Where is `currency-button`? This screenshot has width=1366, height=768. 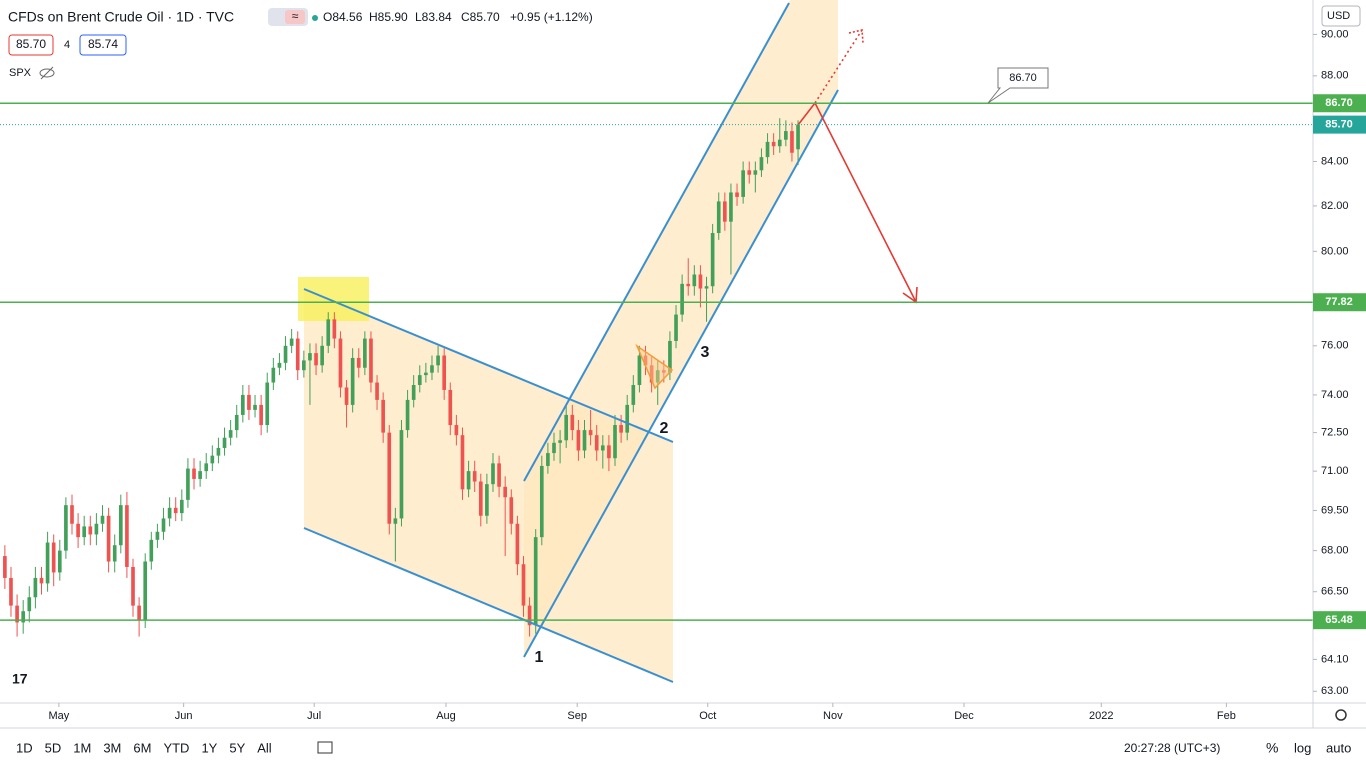 currency-button is located at coordinates (1341, 16).